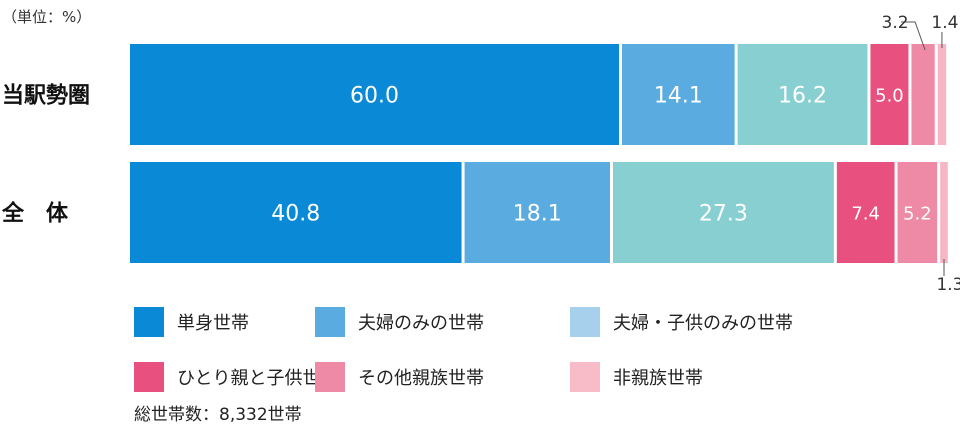 This screenshot has height=430, width=960. I want to click on data-label-r1-s4: 5.0, so click(889, 96).